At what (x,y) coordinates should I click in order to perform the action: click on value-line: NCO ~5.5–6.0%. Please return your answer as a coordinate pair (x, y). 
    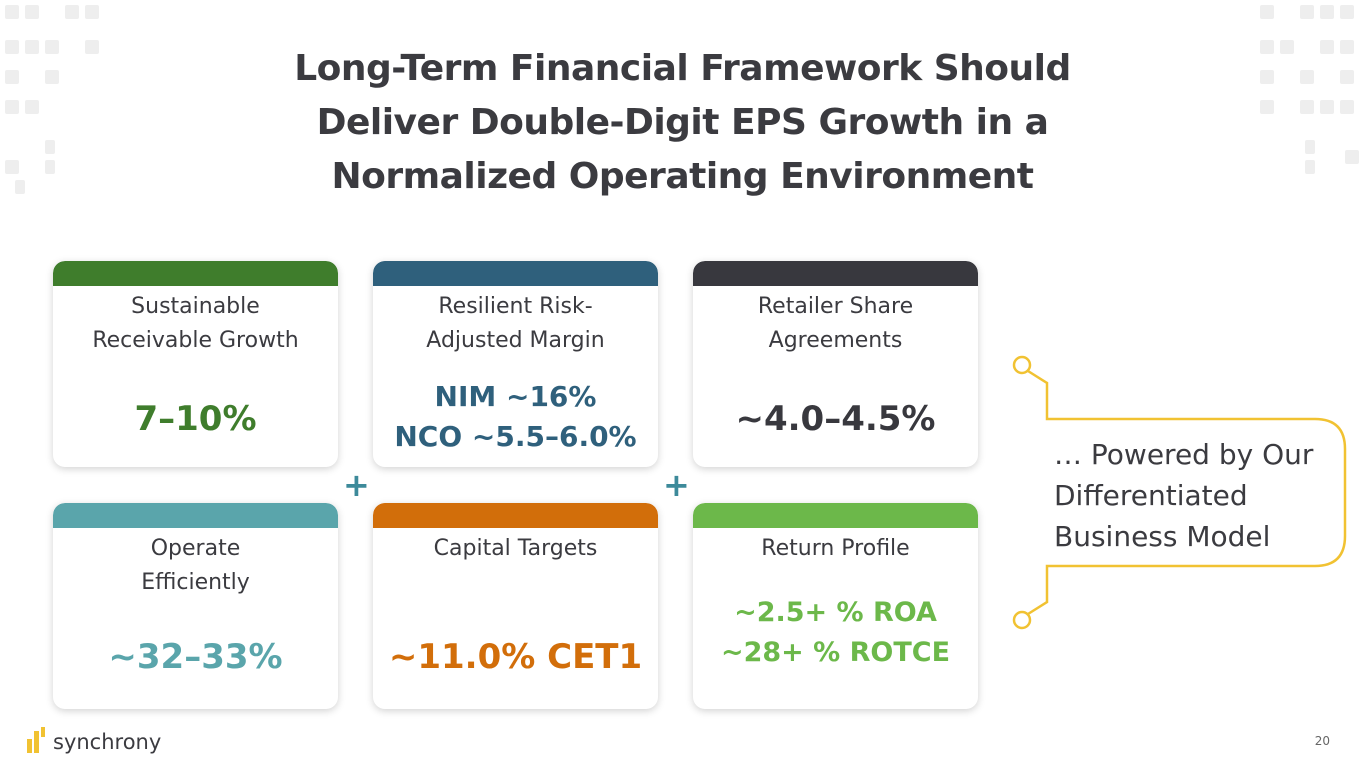
    Looking at the image, I should click on (515, 436).